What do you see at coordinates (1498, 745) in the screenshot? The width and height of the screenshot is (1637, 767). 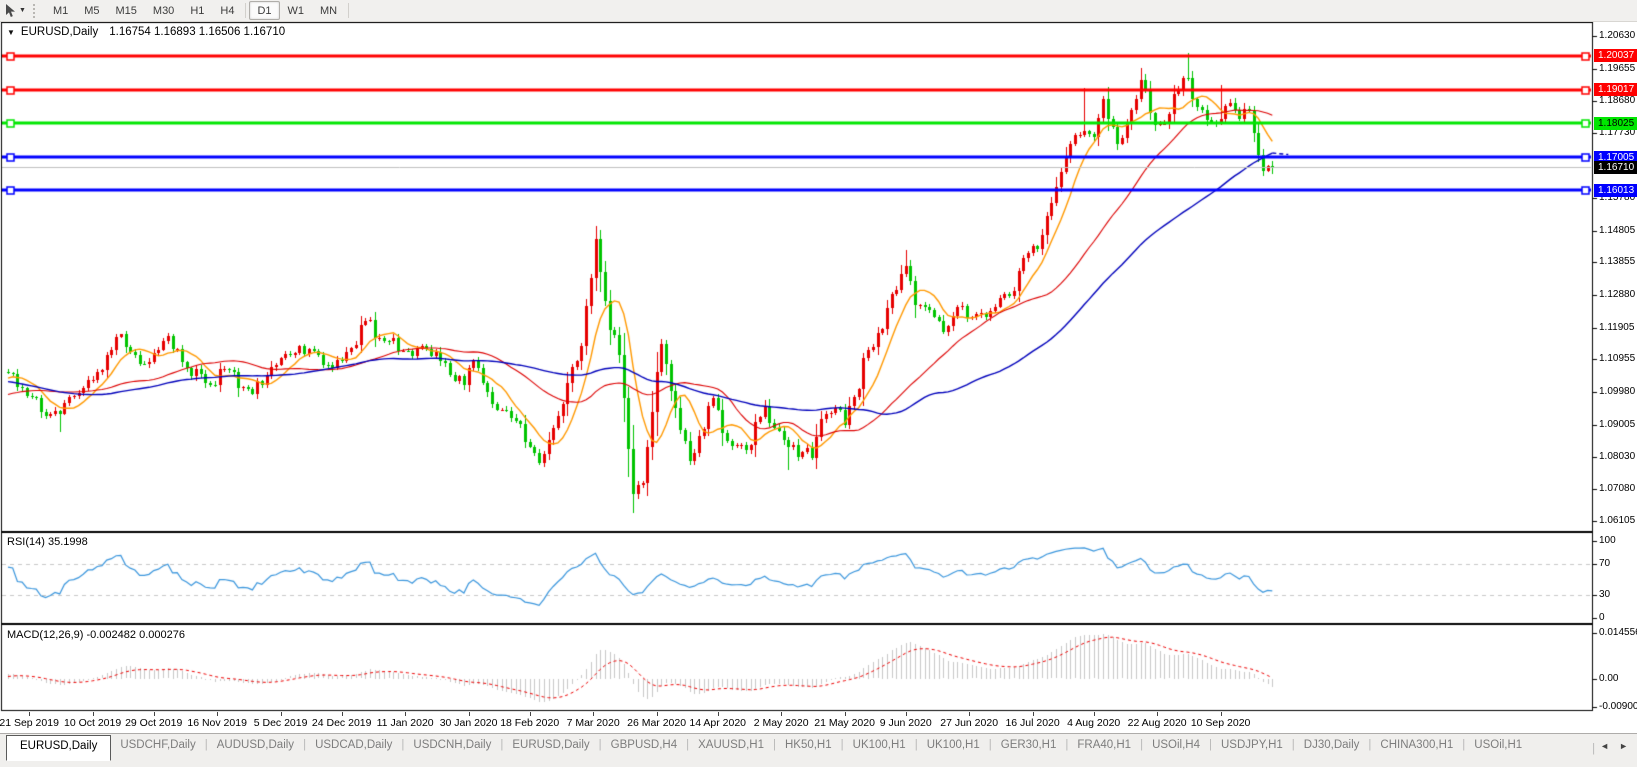 I see `chart-tab-usoil-h1: USOil,H1` at bounding box center [1498, 745].